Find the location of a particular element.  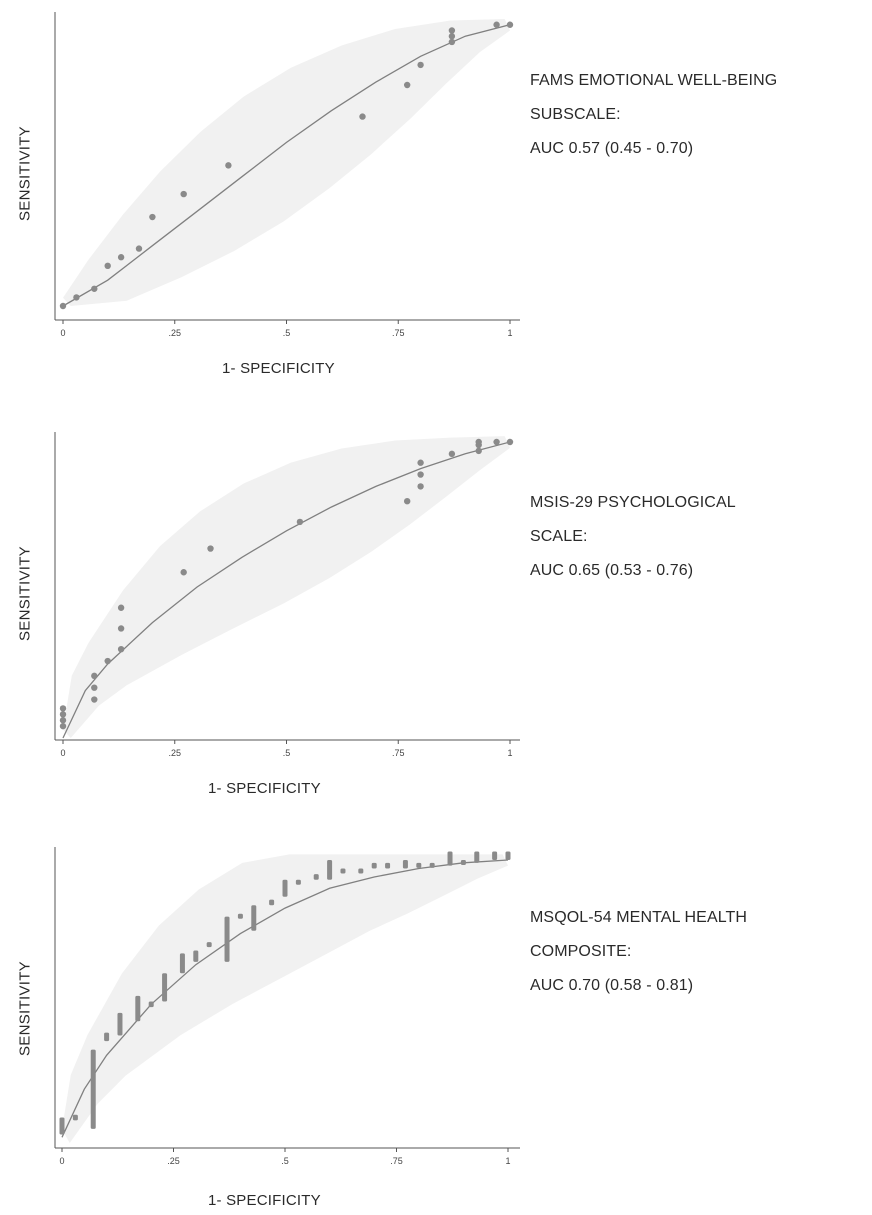

roc-chart-msis: 0 .25 .5 .75 1 is located at coordinates (287, 595).